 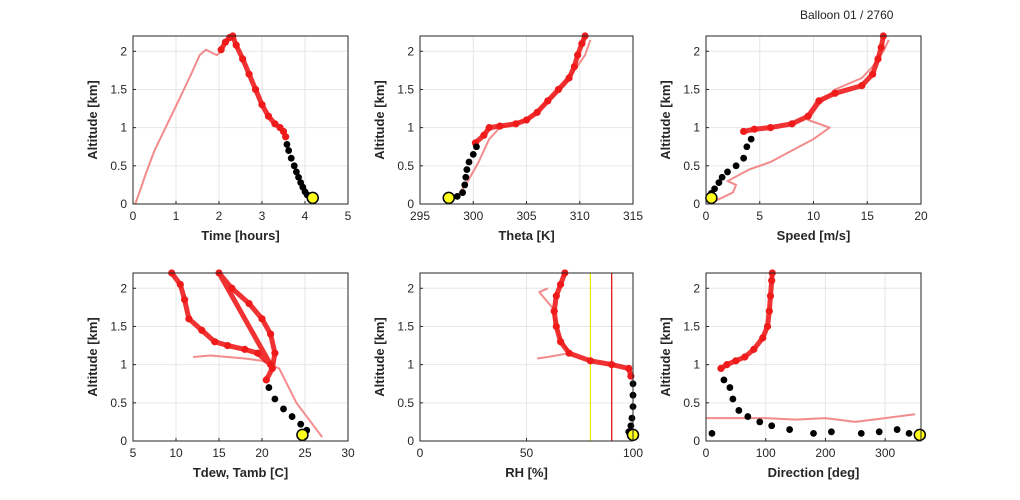 What do you see at coordinates (580, 216) in the screenshot?
I see `x-tick-label: 310` at bounding box center [580, 216].